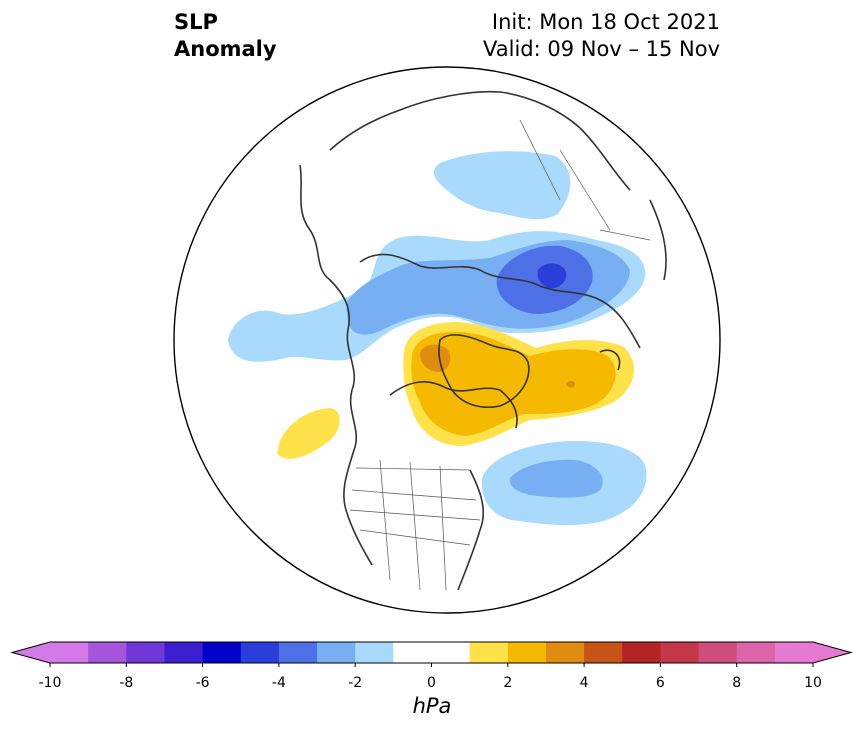 The height and width of the screenshot is (732, 863). I want to click on colorbar-tick-label: 8, so click(737, 683).